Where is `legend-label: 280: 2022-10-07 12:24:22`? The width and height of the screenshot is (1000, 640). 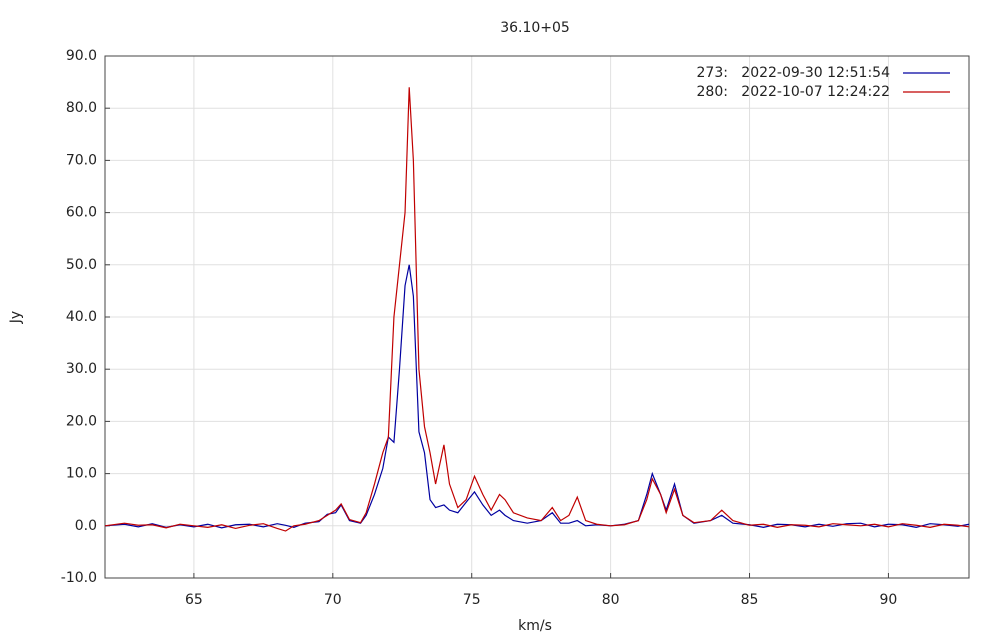
legend-label: 280: 2022-10-07 12:24:22 is located at coordinates (793, 92).